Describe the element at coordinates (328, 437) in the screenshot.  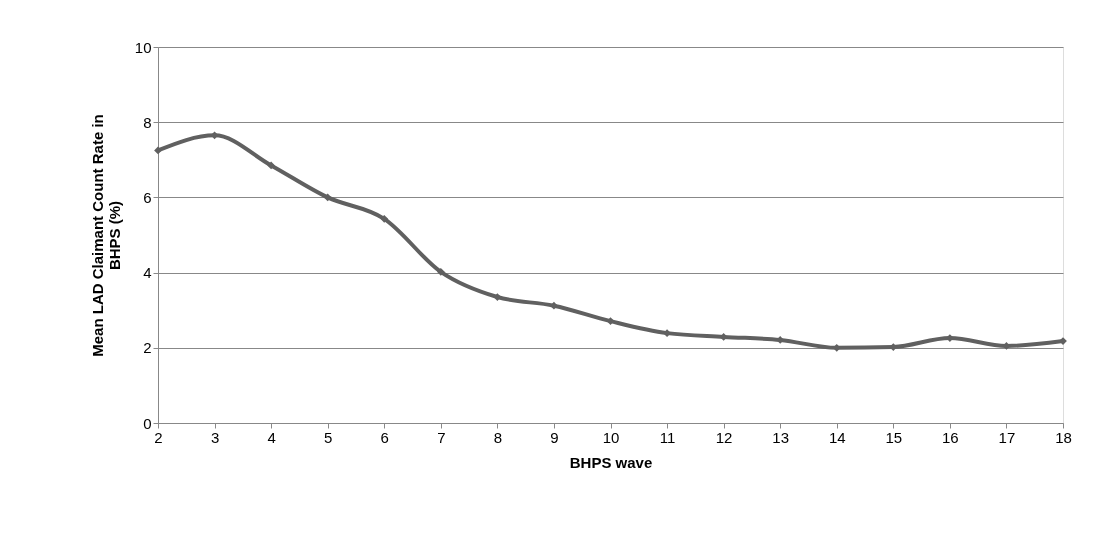
I see `x-tick-label: 5` at that location.